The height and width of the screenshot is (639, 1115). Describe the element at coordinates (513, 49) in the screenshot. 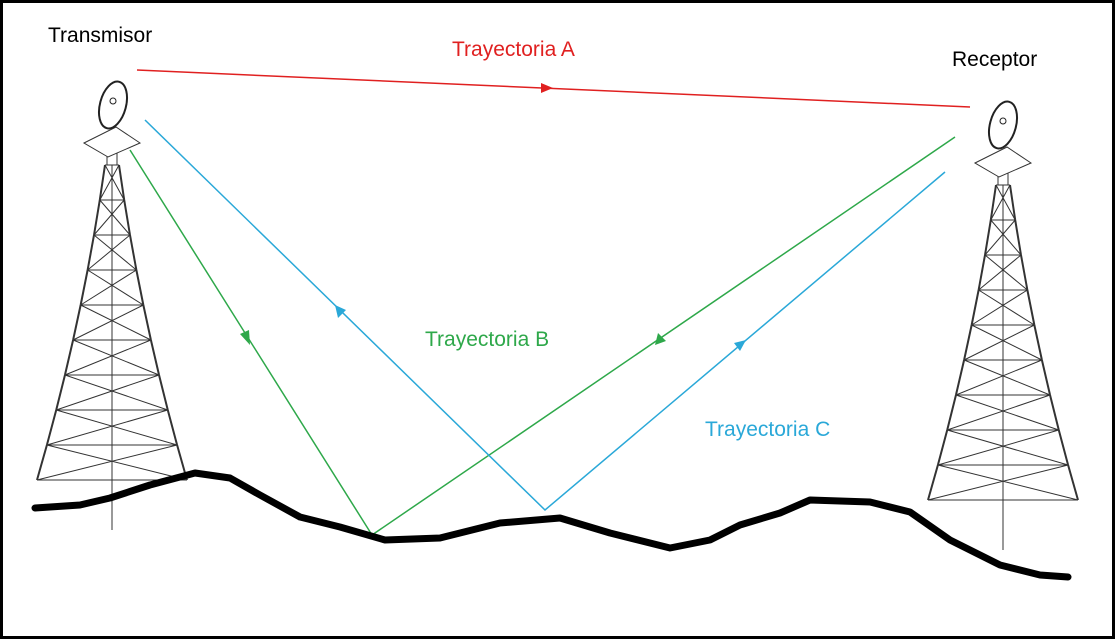

I see `path-a-label: Trayectoria A` at that location.